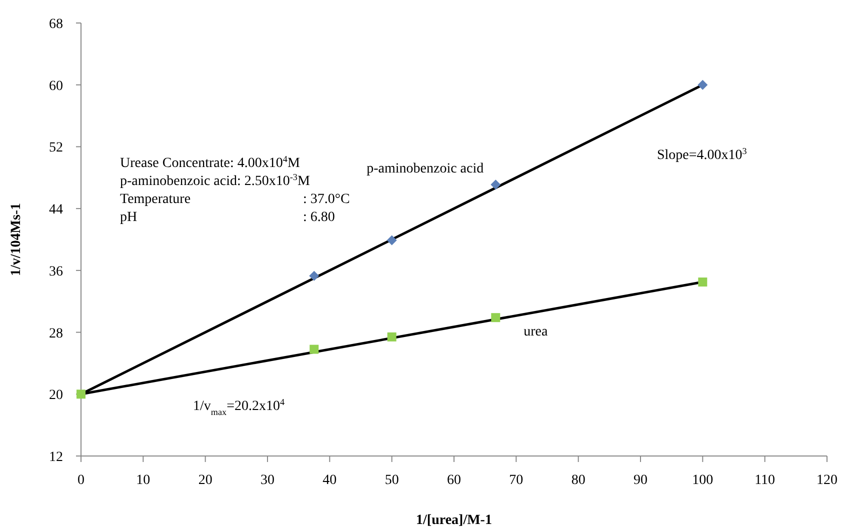  Describe the element at coordinates (227, 217) in the screenshot. I see `text: pH : 6.80` at that location.